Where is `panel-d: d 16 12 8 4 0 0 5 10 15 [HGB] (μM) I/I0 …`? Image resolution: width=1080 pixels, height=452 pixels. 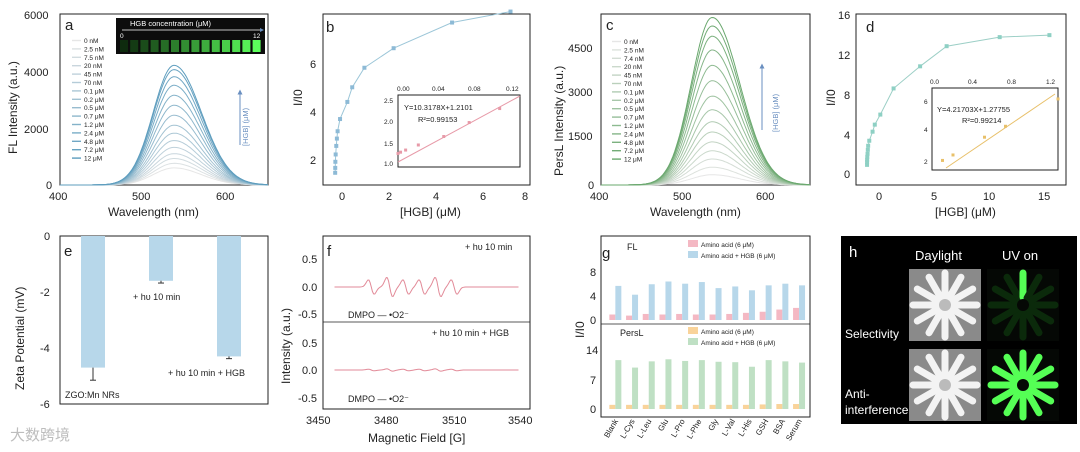
panel-d: d 16 12 8 4 0 0 5 10 15 [HGB] (μM) I/I0 … is located at coordinates (945, 114).